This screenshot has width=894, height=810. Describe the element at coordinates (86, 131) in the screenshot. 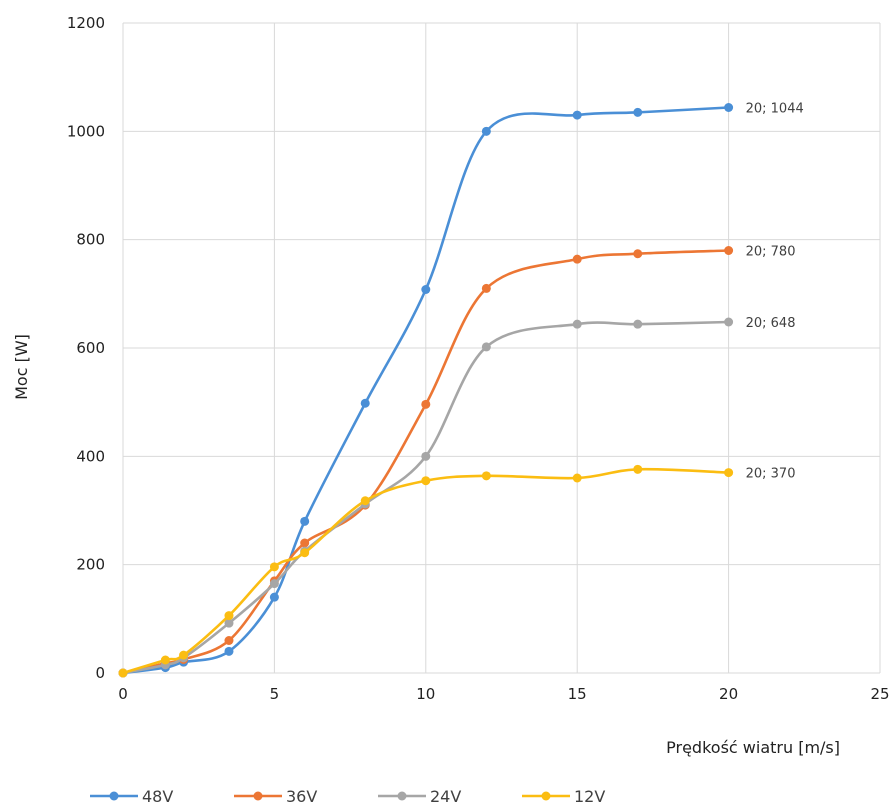

I see `y-tick-label: 1000` at that location.